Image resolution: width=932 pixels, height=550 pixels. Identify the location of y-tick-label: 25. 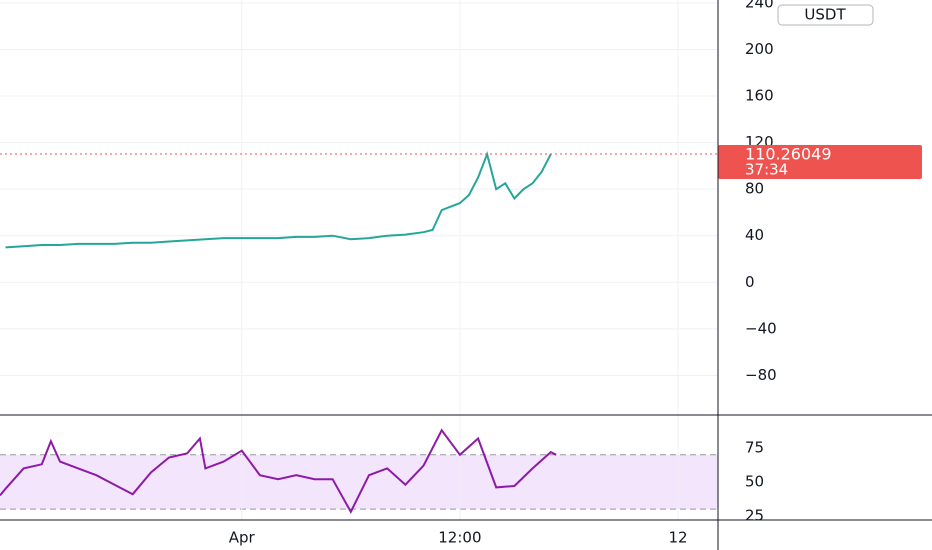
(754, 515).